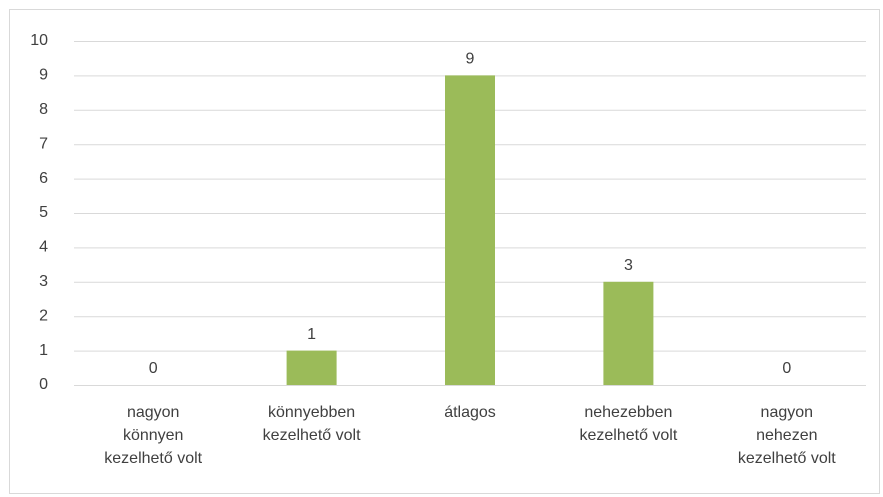 This screenshot has width=883, height=497. Describe the element at coordinates (43, 315) in the screenshot. I see `y-tick-label: 2` at that location.